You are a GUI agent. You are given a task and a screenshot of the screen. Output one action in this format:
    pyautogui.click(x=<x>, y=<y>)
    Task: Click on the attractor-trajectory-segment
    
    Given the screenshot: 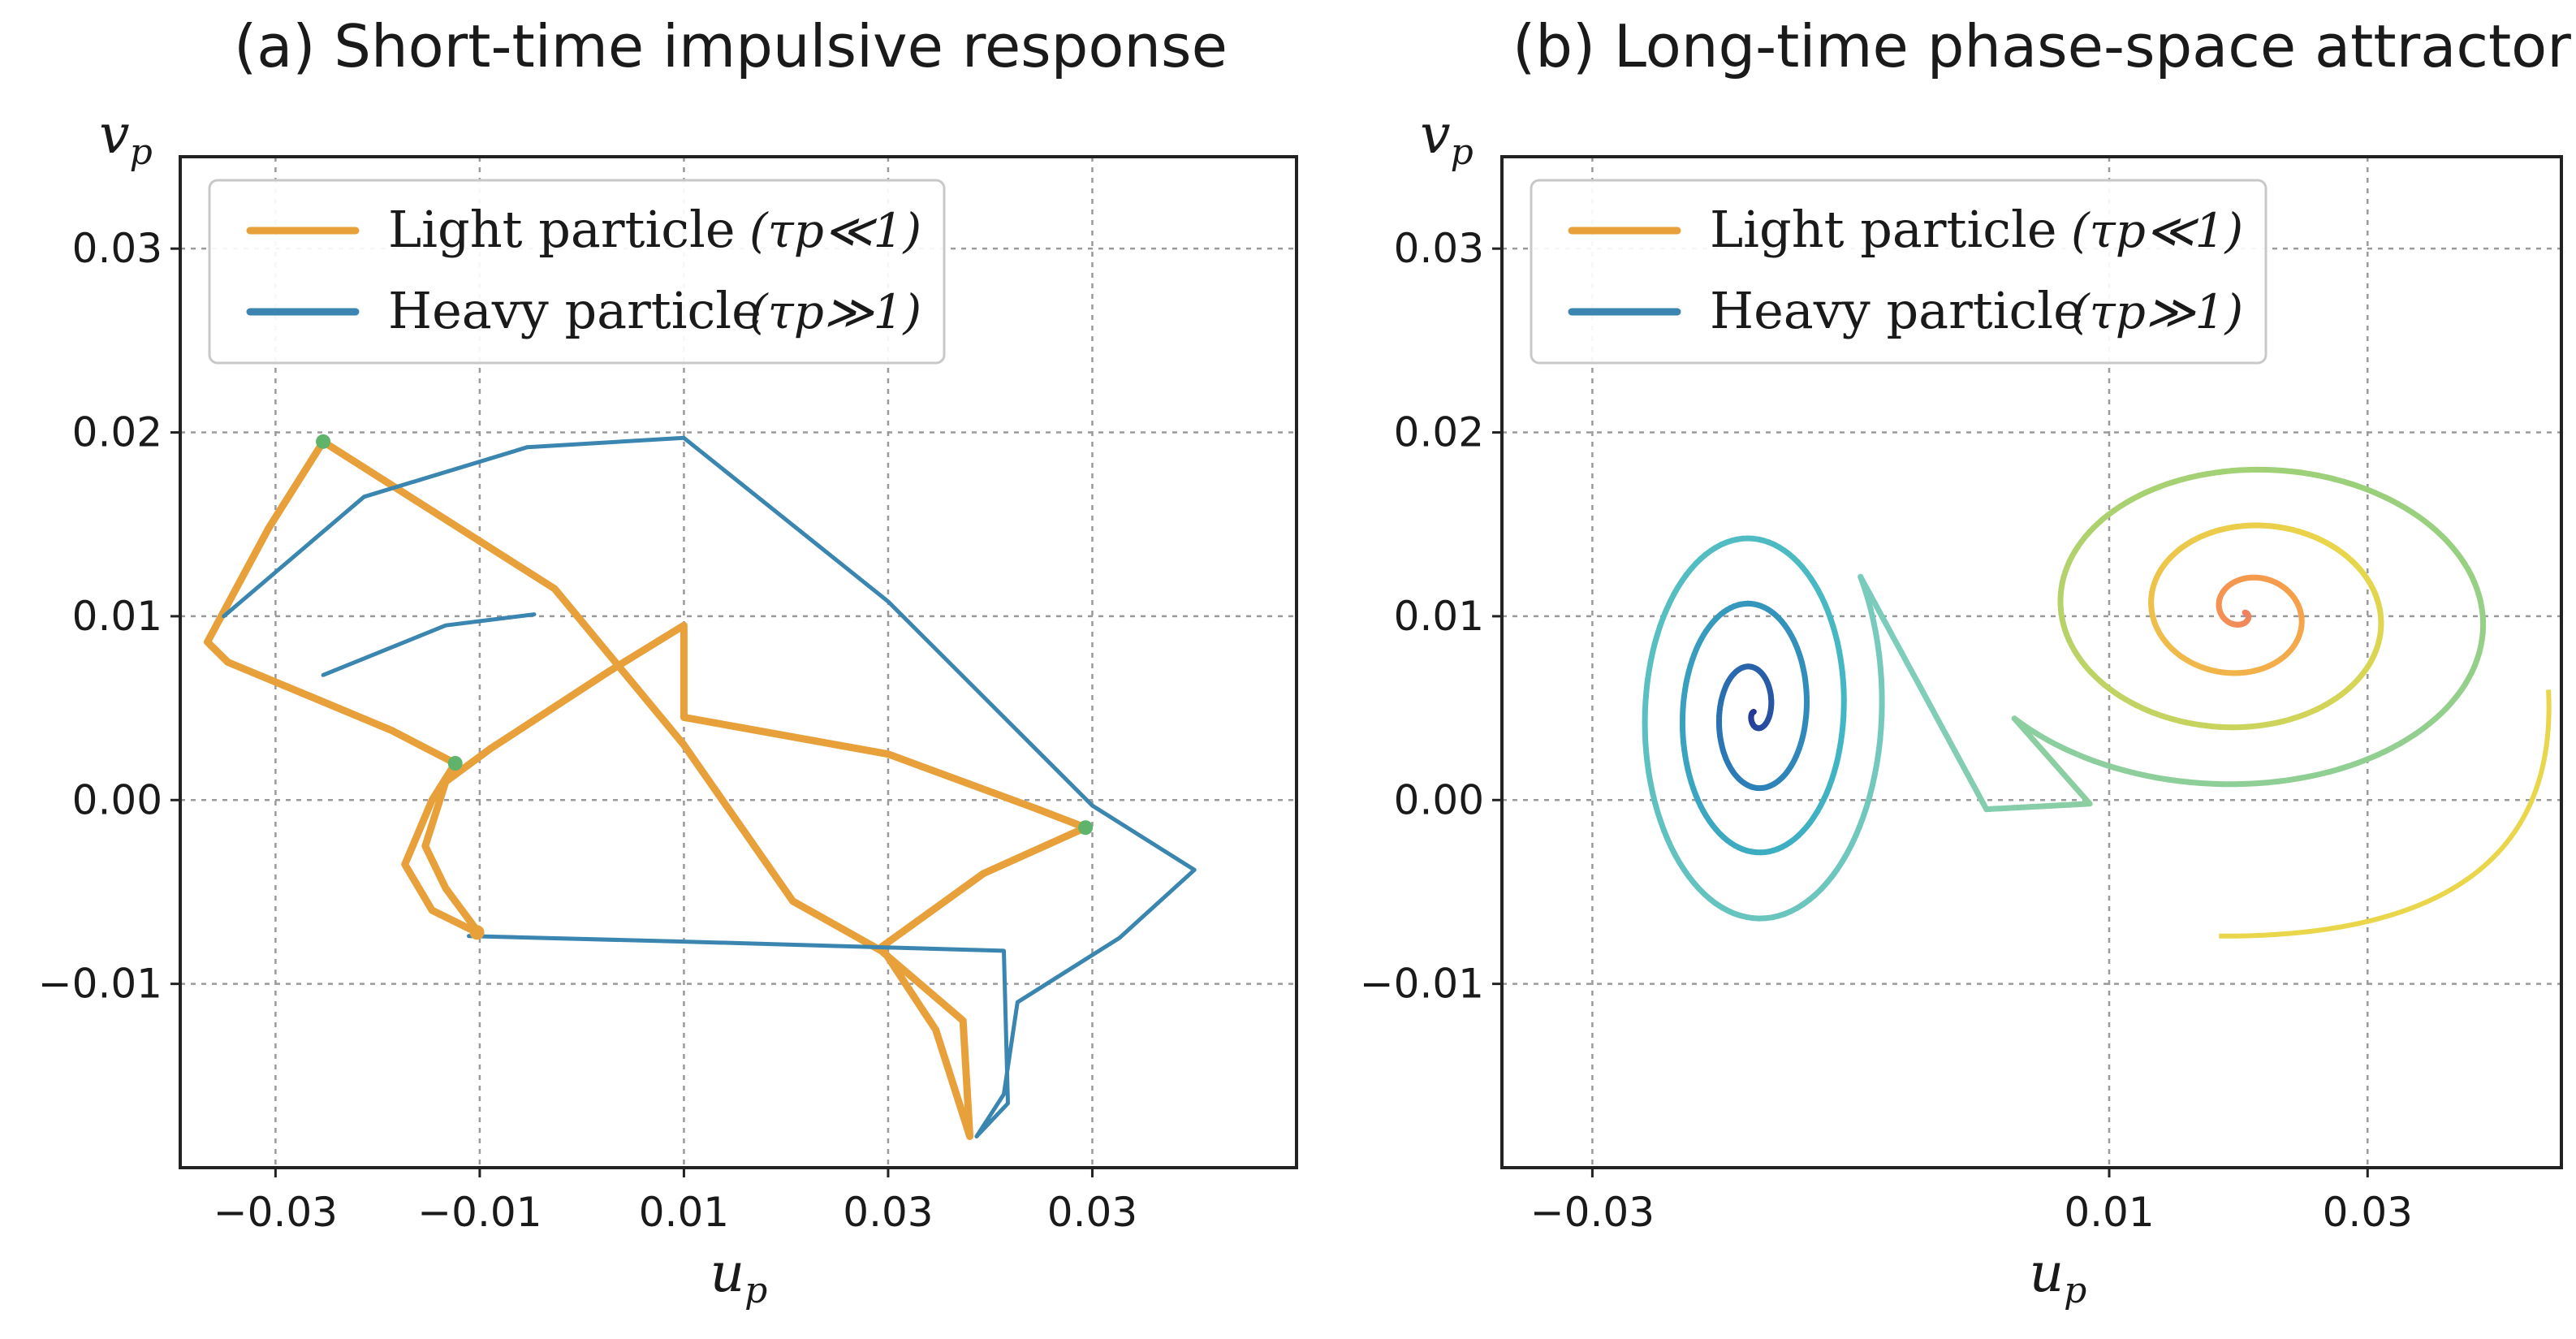 What is the action you would take?
    pyautogui.click(x=2052, y=761)
    